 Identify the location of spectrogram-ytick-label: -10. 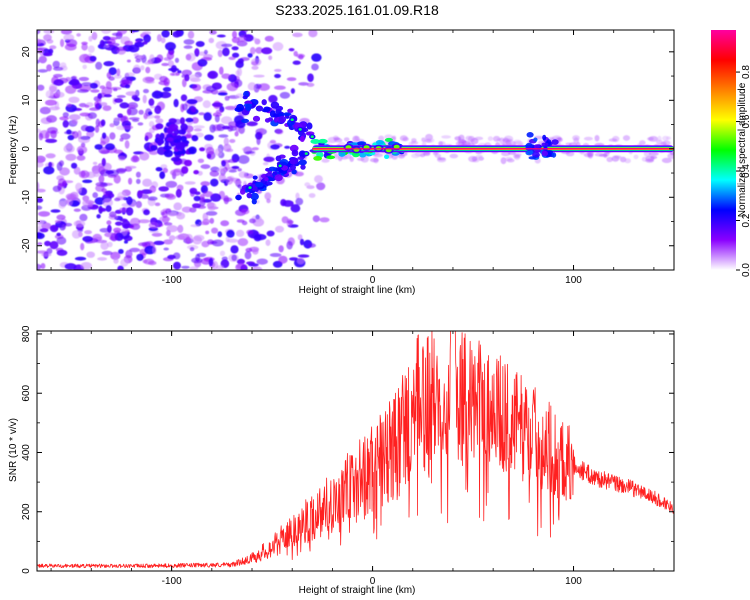
(26, 197).